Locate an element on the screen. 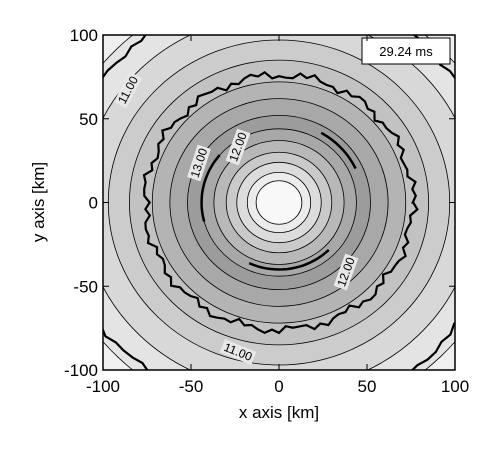  x-tick-label: 0 is located at coordinates (278, 386).